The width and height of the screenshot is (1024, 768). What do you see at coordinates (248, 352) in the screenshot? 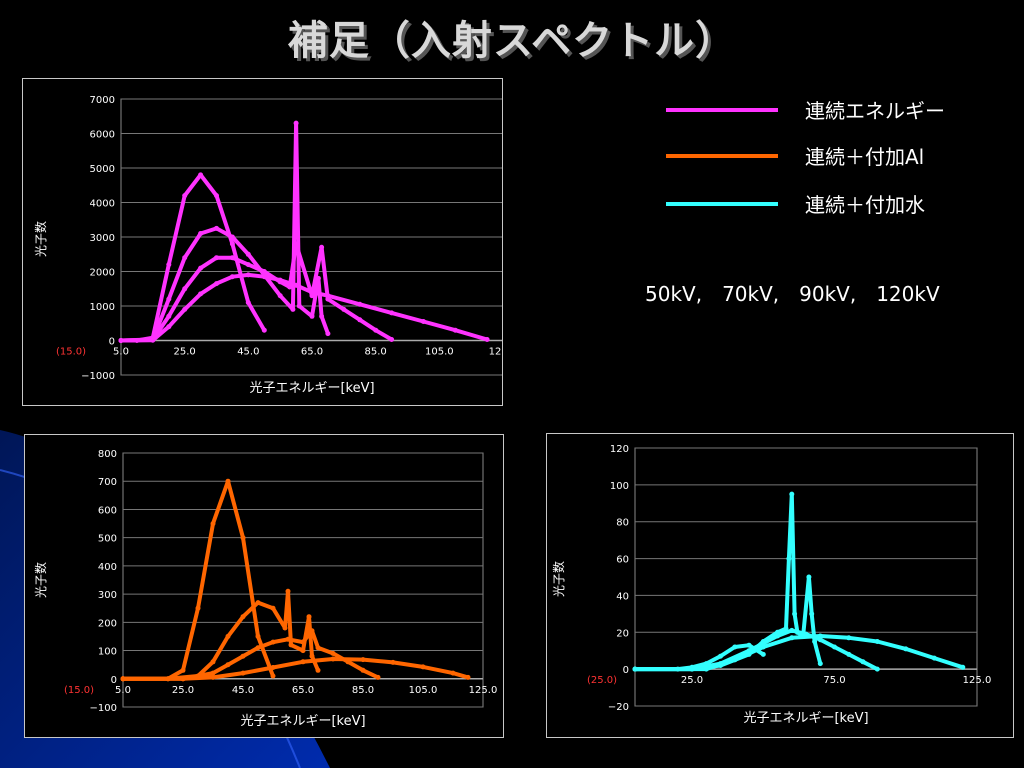
I see `x-tick-label: 45.0` at bounding box center [248, 352].